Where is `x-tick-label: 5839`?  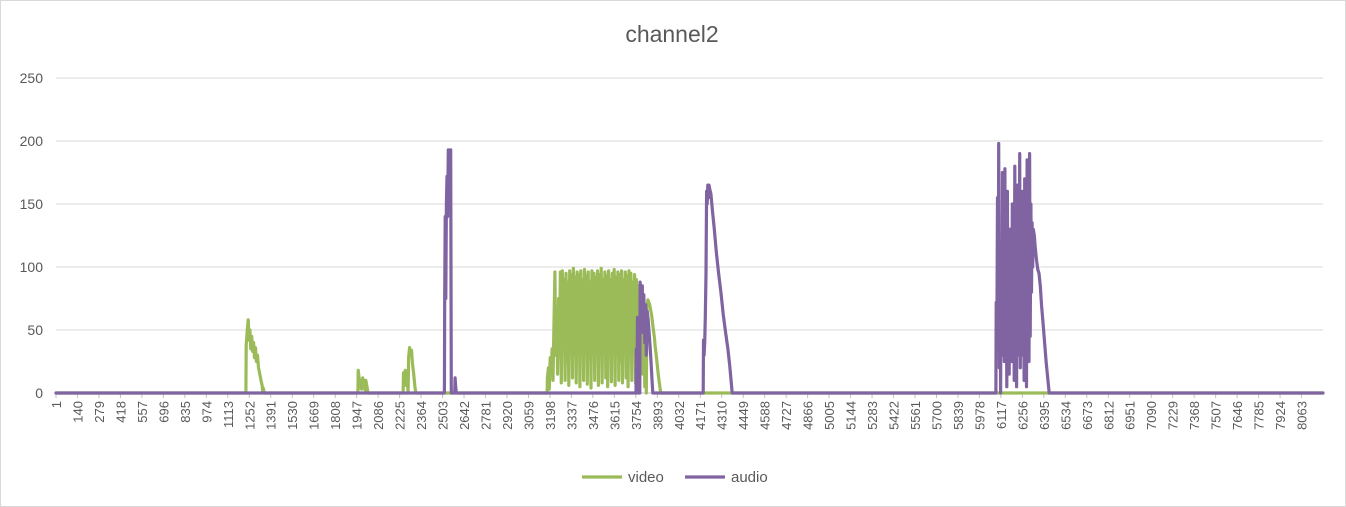
x-tick-label: 5839 is located at coordinates (958, 415).